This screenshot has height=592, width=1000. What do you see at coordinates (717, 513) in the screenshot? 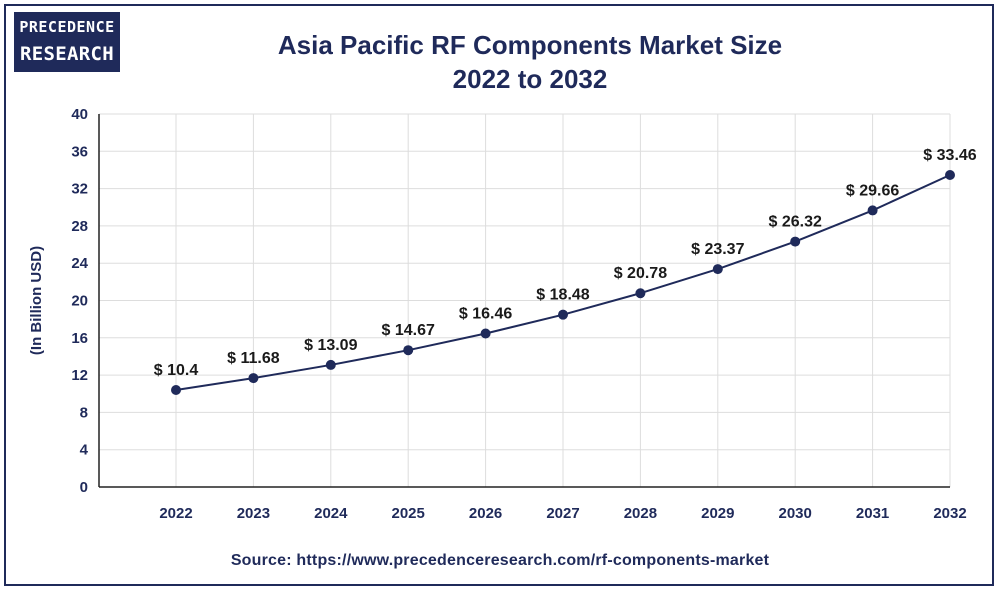
I see `x-tick-label: 2029` at bounding box center [717, 513].